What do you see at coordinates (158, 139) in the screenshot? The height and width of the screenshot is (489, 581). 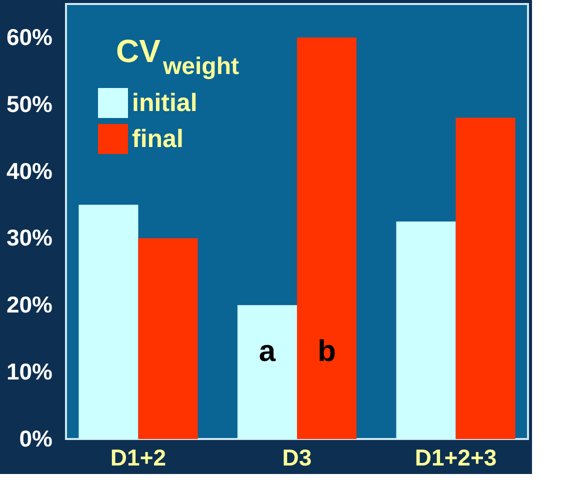 I see `legend-label: final` at bounding box center [158, 139].